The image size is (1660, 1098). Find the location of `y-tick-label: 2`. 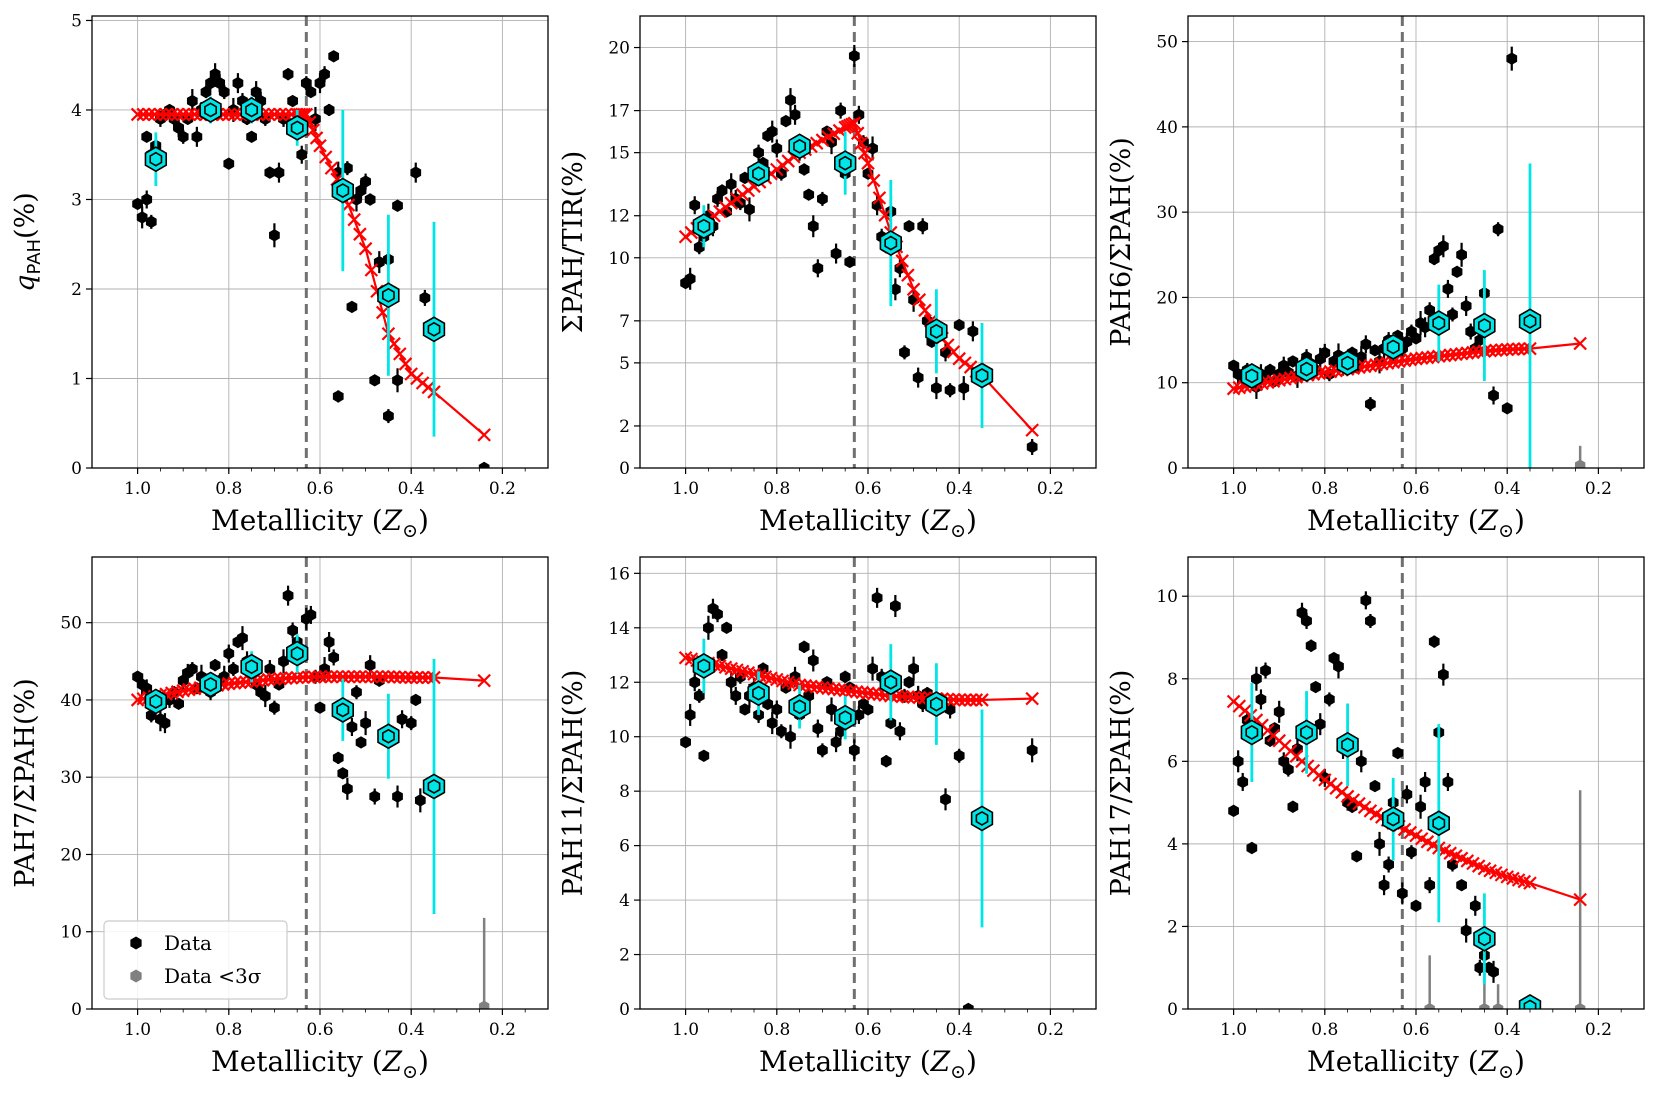

y-tick-label: 2 is located at coordinates (624, 427).